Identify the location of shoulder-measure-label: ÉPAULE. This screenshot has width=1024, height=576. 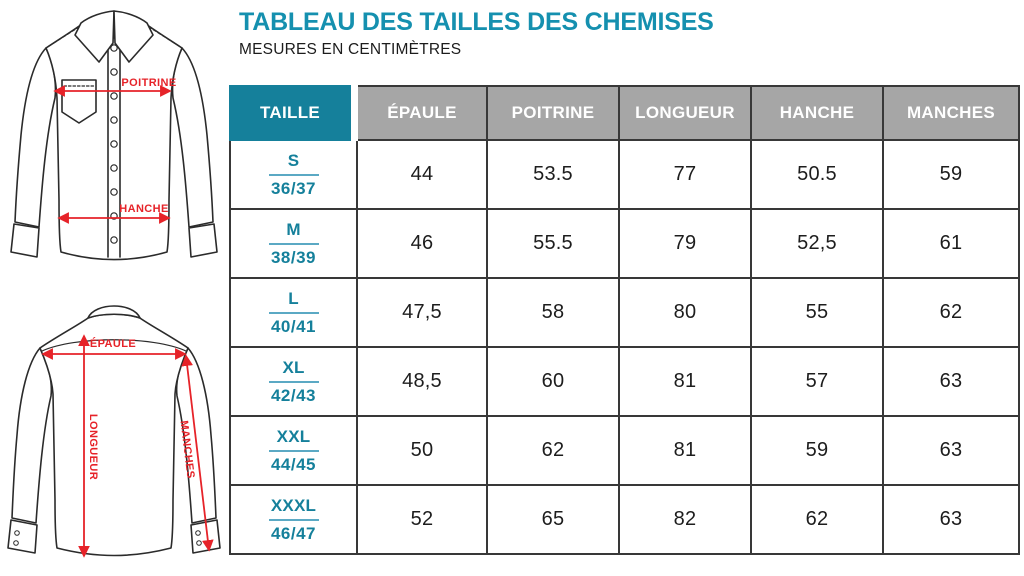
(113, 343).